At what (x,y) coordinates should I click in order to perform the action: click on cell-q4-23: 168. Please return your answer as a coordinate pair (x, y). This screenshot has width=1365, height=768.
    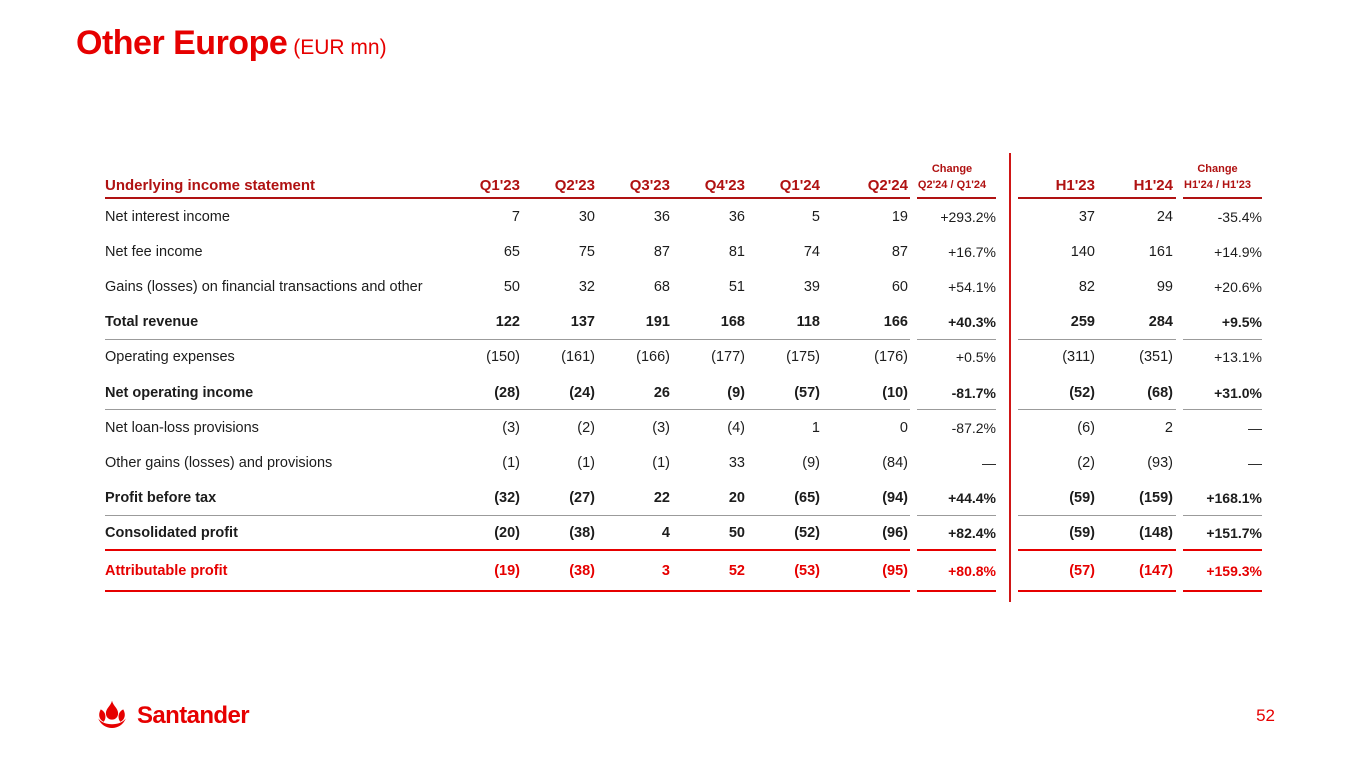
    Looking at the image, I should click on (732, 322).